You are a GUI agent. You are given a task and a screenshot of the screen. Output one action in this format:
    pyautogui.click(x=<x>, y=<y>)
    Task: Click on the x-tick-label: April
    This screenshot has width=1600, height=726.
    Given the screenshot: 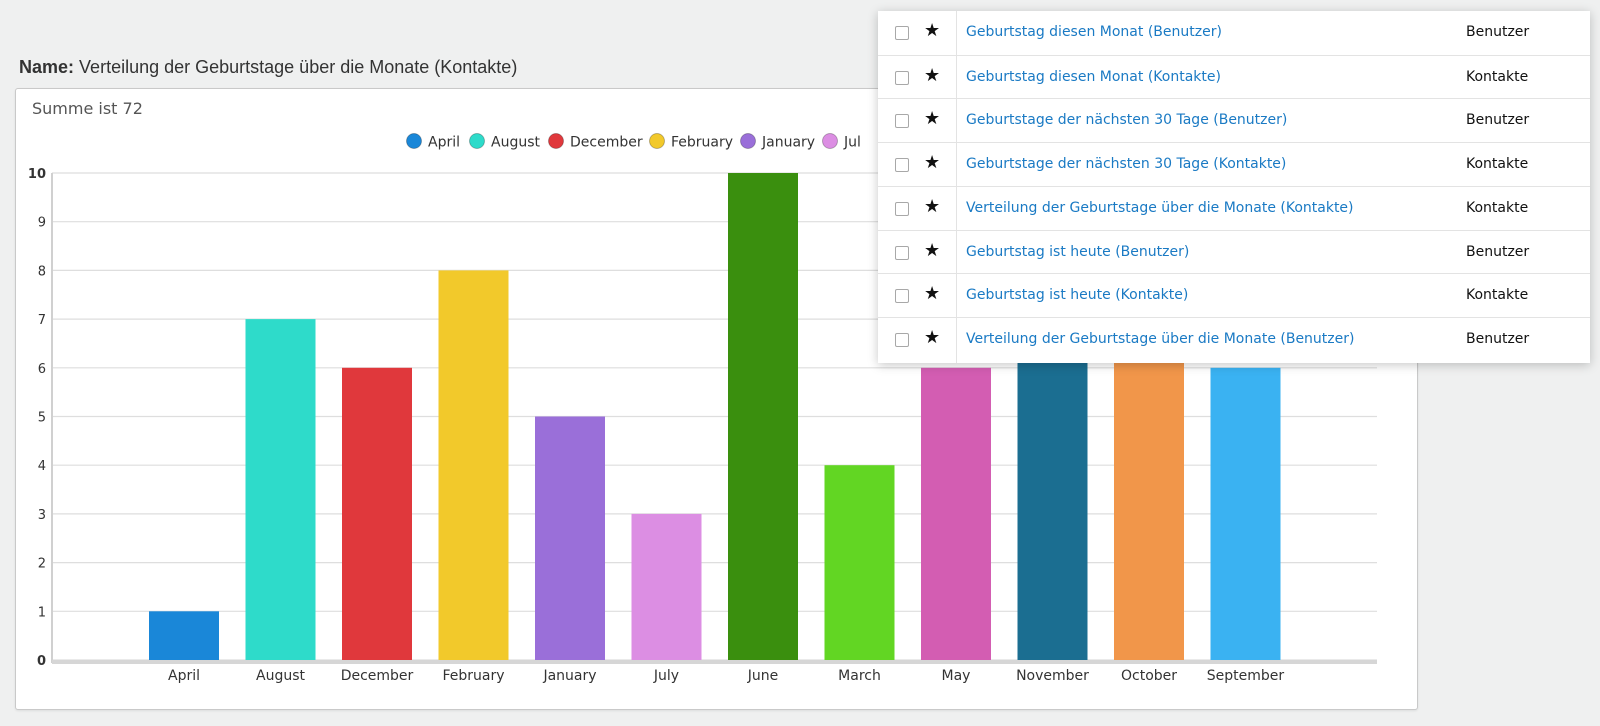 What is the action you would take?
    pyautogui.click(x=184, y=676)
    